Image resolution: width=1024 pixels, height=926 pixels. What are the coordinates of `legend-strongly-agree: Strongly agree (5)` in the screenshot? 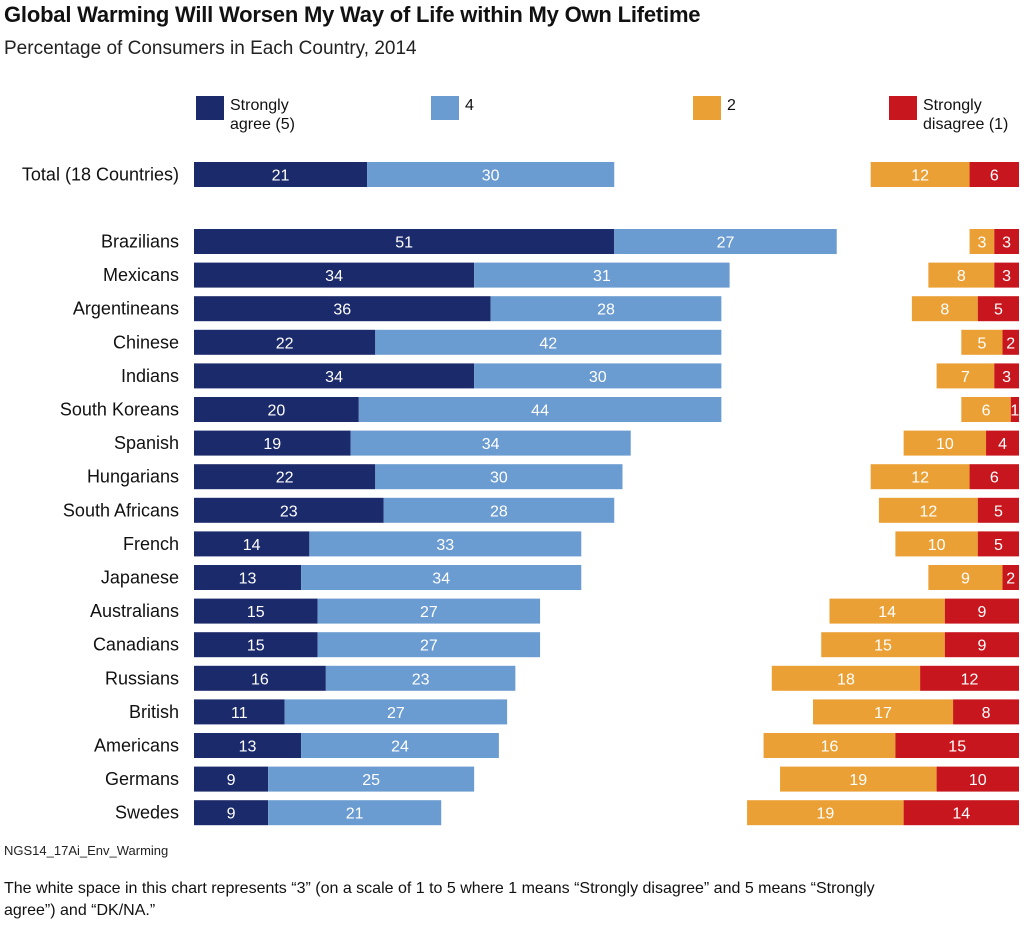 It's located at (245, 115).